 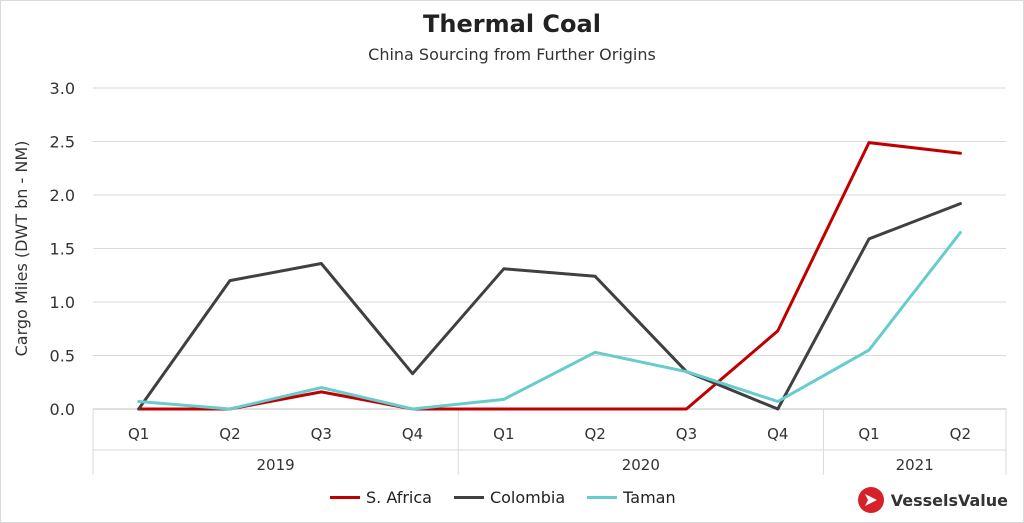 I want to click on legend-item-colombia: Colombia, so click(x=509, y=497).